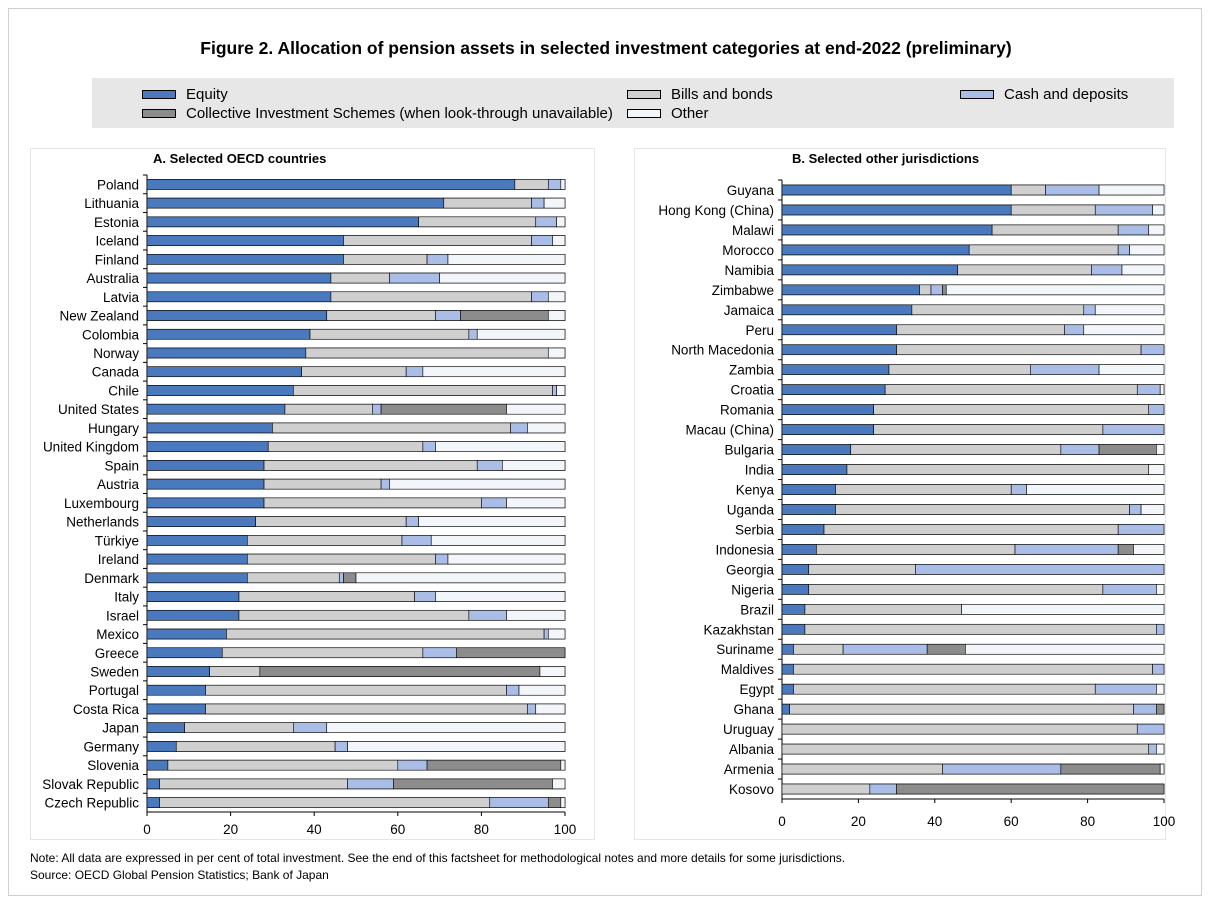 The width and height of the screenshot is (1212, 904). Describe the element at coordinates (397, 829) in the screenshot. I see `panel-a-x-tick-label-60: 60` at that location.